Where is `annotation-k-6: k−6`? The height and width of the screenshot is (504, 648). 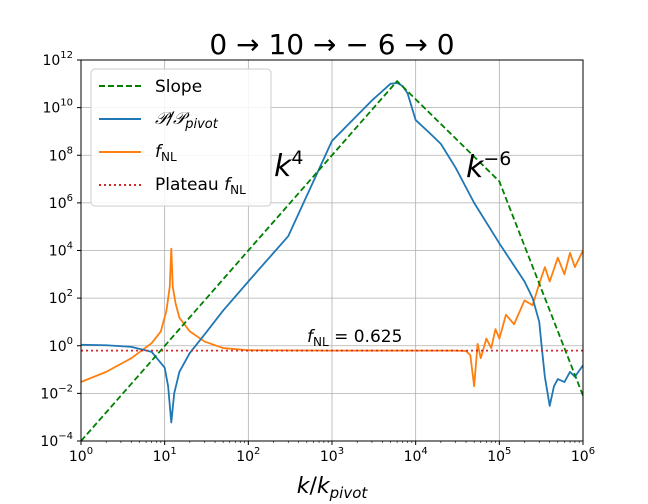 annotation-k-6: k−6 is located at coordinates (488, 166).